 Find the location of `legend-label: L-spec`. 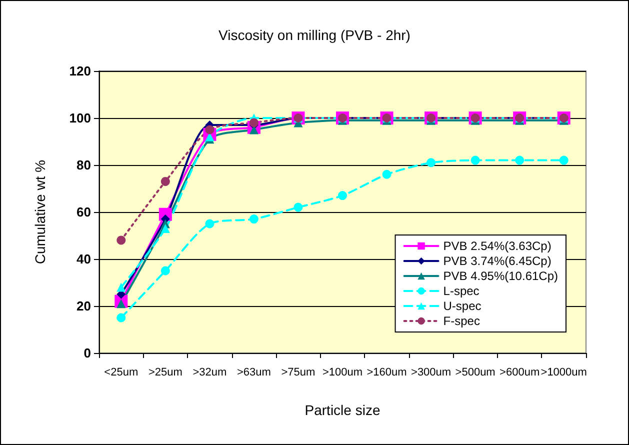

legend-label: L-spec is located at coordinates (461, 291).